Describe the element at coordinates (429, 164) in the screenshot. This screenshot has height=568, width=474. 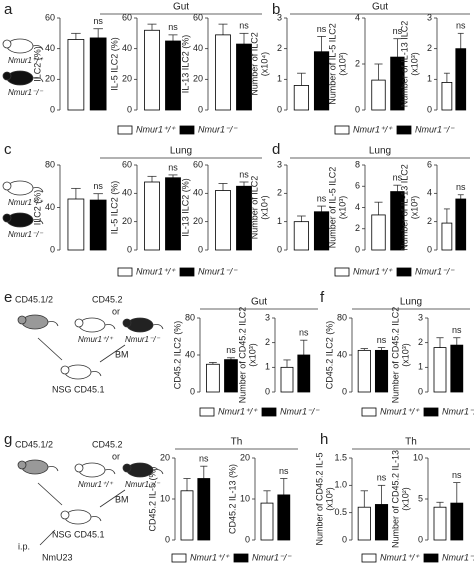
I see `y-tick-label: 6` at that location.